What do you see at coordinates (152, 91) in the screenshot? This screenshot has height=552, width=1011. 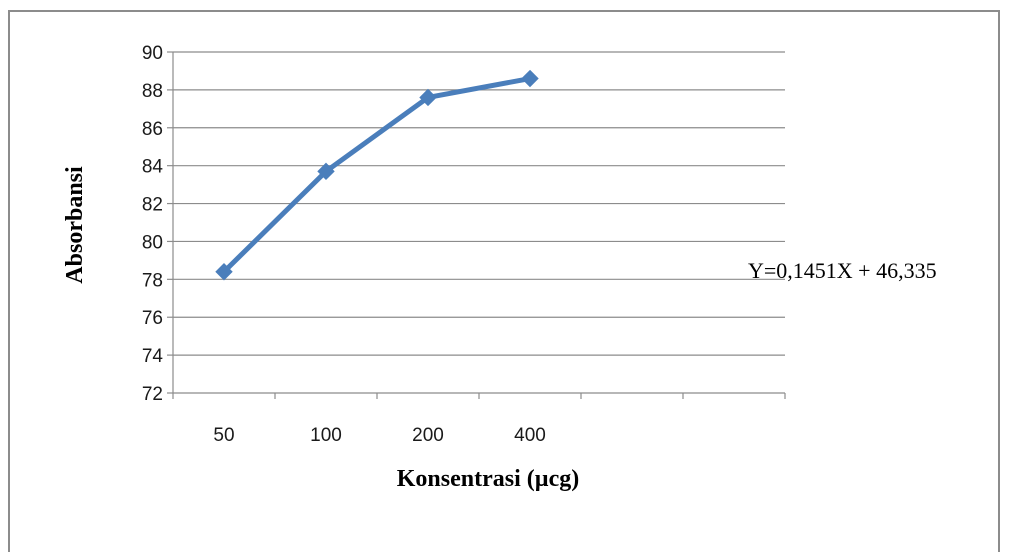 I see `y-tick-label: 88` at bounding box center [152, 91].